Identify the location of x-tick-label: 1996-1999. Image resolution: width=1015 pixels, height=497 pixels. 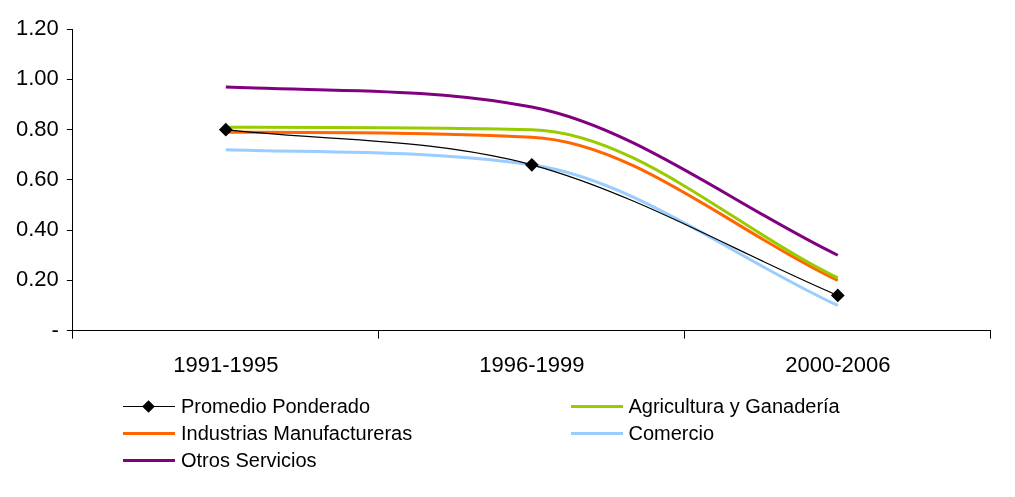
(532, 364).